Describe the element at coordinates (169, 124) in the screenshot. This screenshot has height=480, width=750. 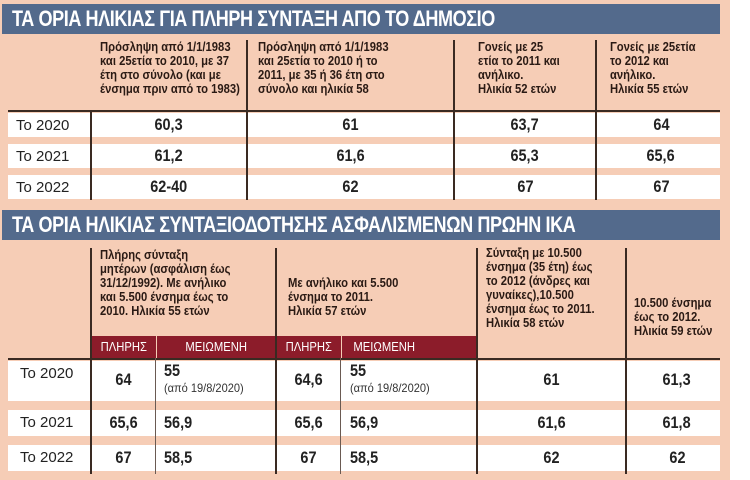
I see `table1-cell: 60,3` at that location.